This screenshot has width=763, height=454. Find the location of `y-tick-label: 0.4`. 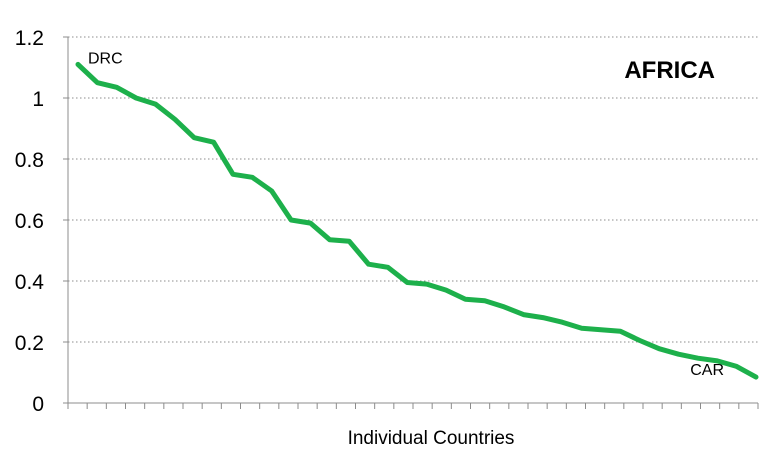

y-tick-label: 0.4 is located at coordinates (30, 282).